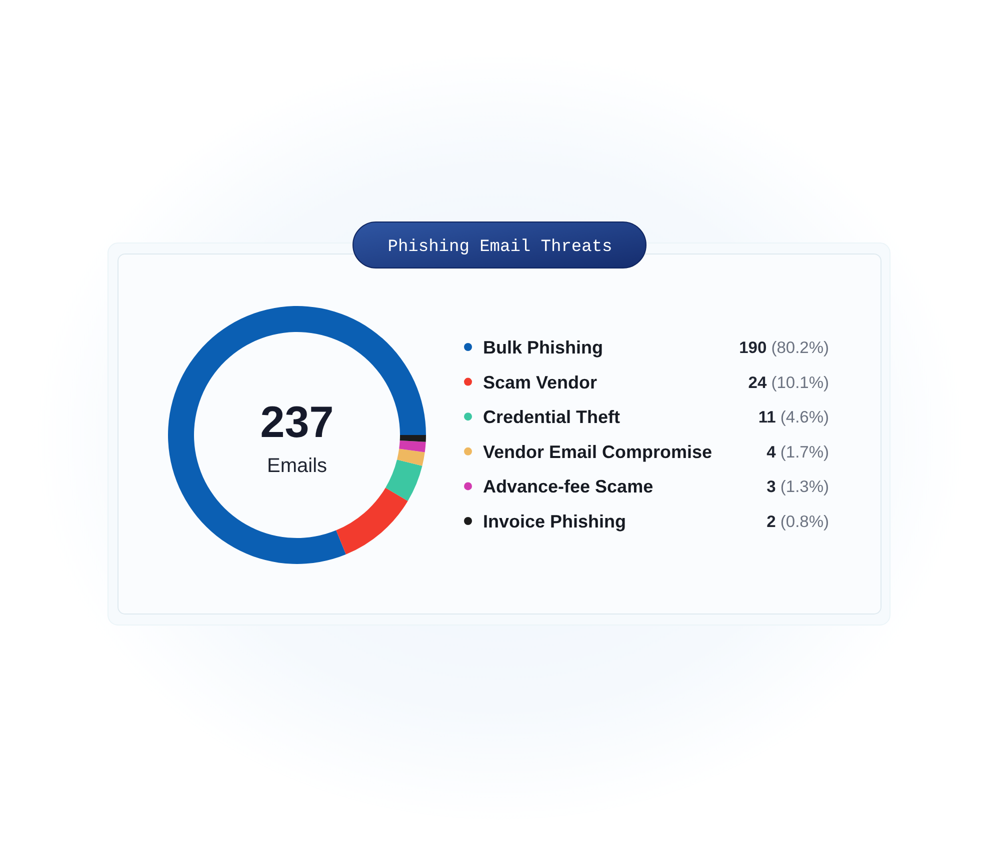 The image size is (1000, 846). I want to click on text: 237, so click(297, 422).